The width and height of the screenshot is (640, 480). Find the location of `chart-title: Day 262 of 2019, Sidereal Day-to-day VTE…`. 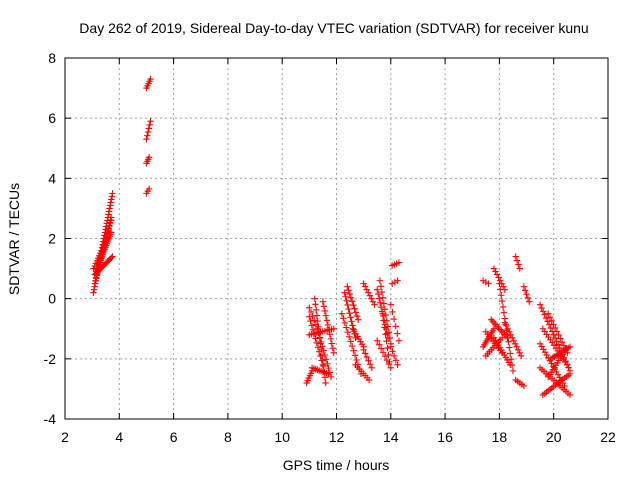

chart-title: Day 262 of 2019, Sidereal Day-to-day VTE… is located at coordinates (333, 28).